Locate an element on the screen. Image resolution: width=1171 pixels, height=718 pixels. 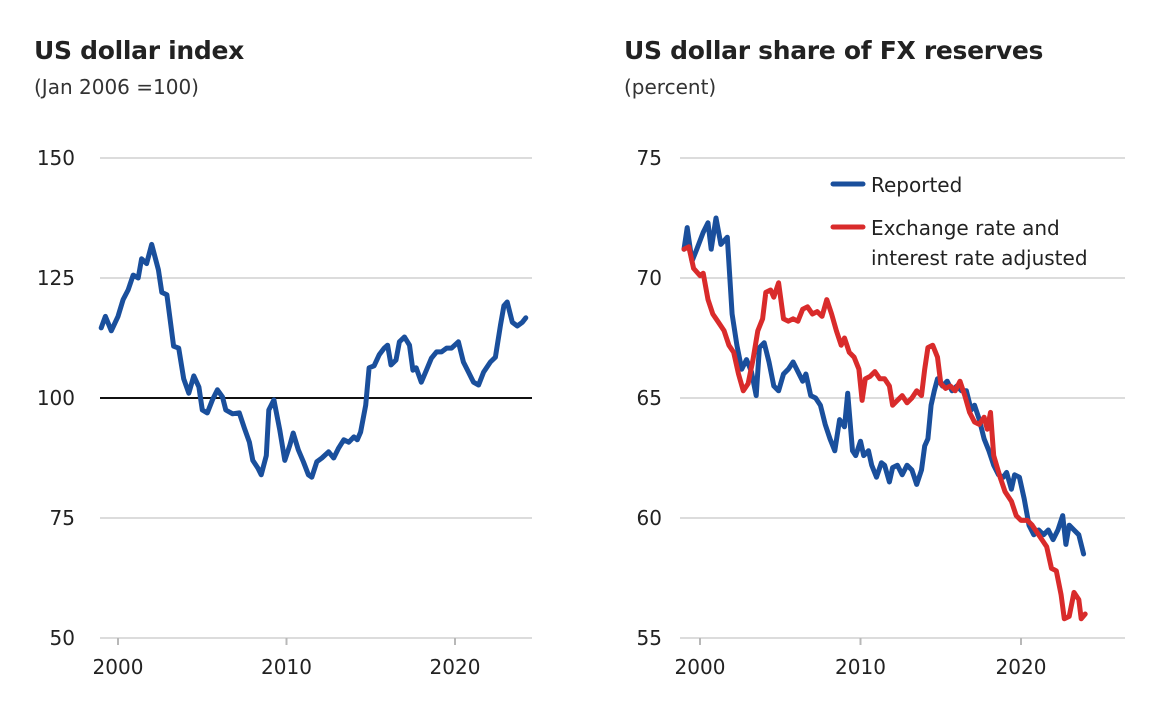
y-tick-label: 60 is located at coordinates (649, 518).